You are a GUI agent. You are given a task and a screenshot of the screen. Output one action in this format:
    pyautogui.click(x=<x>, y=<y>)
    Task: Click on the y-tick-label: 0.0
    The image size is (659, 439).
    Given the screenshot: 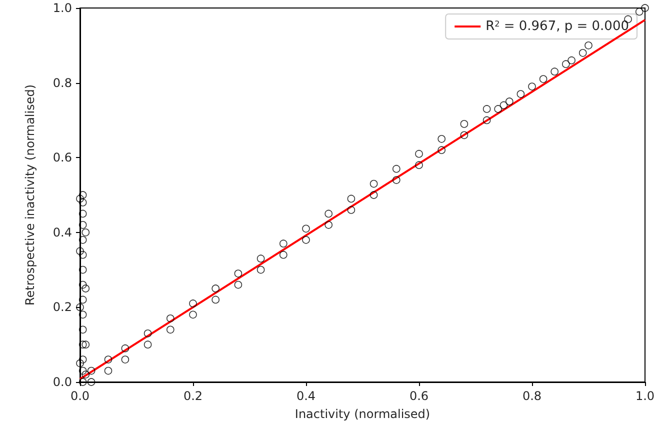 What is the action you would take?
    pyautogui.click(x=62, y=382)
    